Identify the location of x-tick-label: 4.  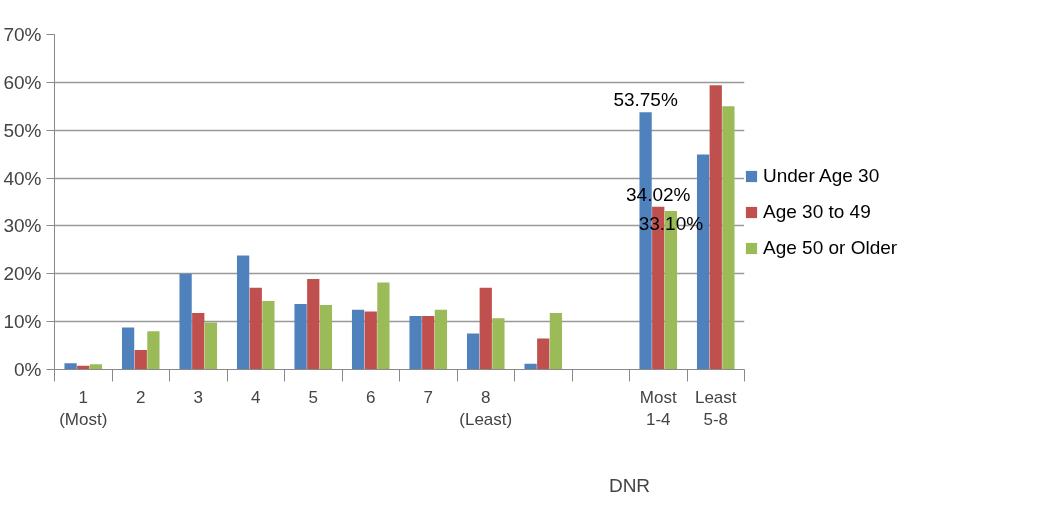
(256, 397).